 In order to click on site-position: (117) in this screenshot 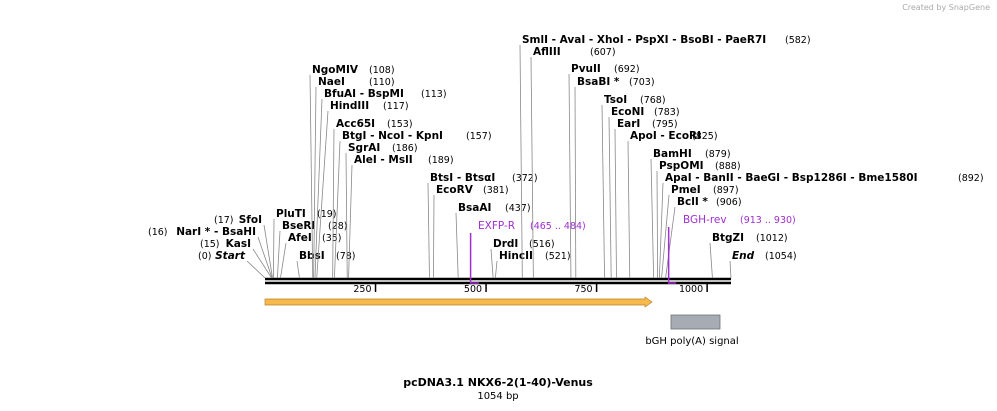, I will do `click(396, 106)`.